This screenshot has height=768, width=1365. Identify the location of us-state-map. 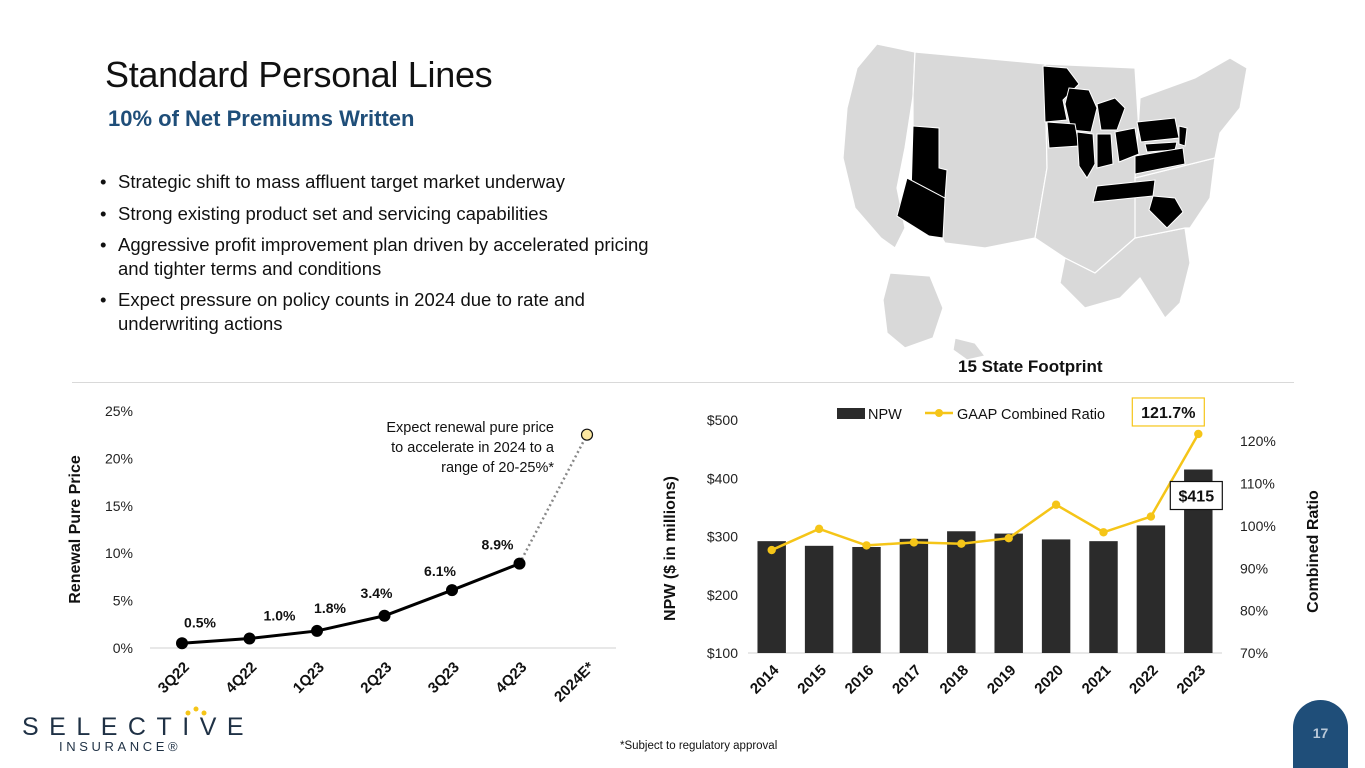
(1045, 202).